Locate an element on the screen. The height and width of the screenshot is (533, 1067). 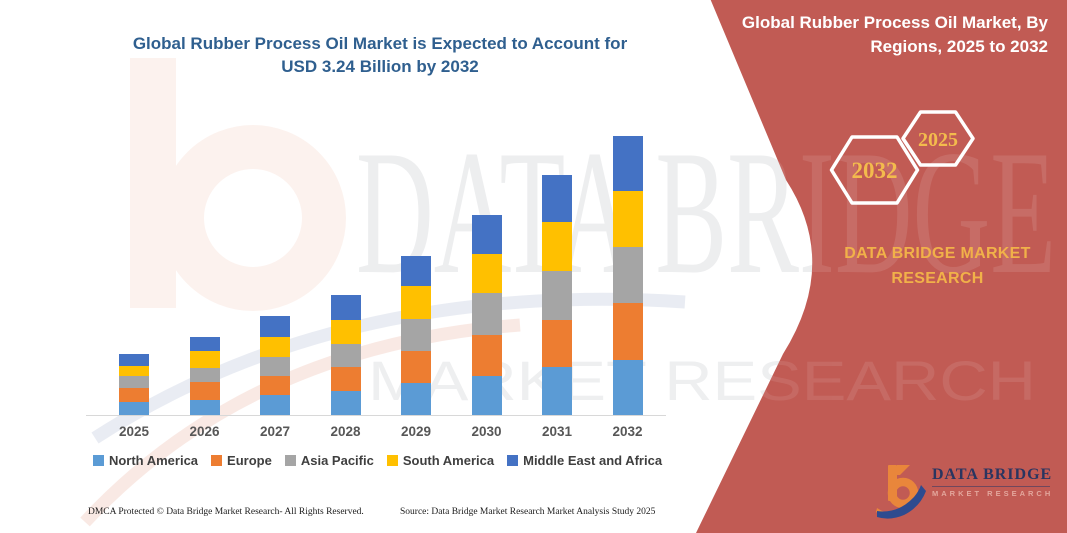
bar-segment-north-america-2025 is located at coordinates (134, 408).